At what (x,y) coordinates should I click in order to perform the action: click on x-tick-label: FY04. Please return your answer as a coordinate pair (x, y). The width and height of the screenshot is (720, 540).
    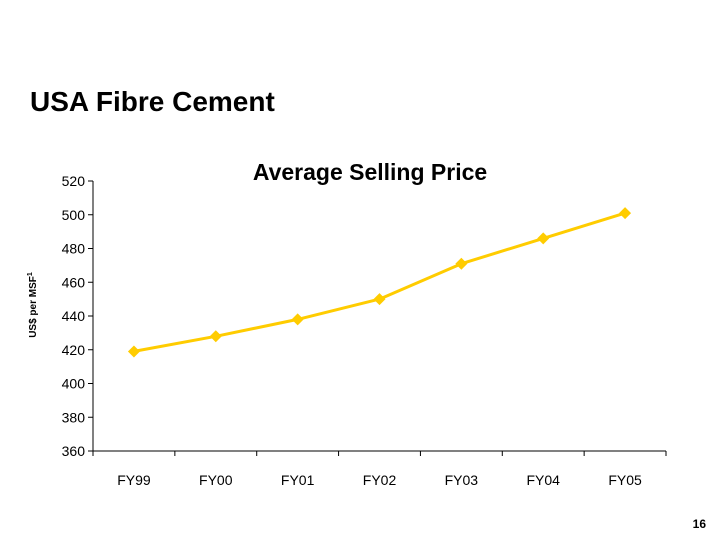
    Looking at the image, I should click on (543, 480).